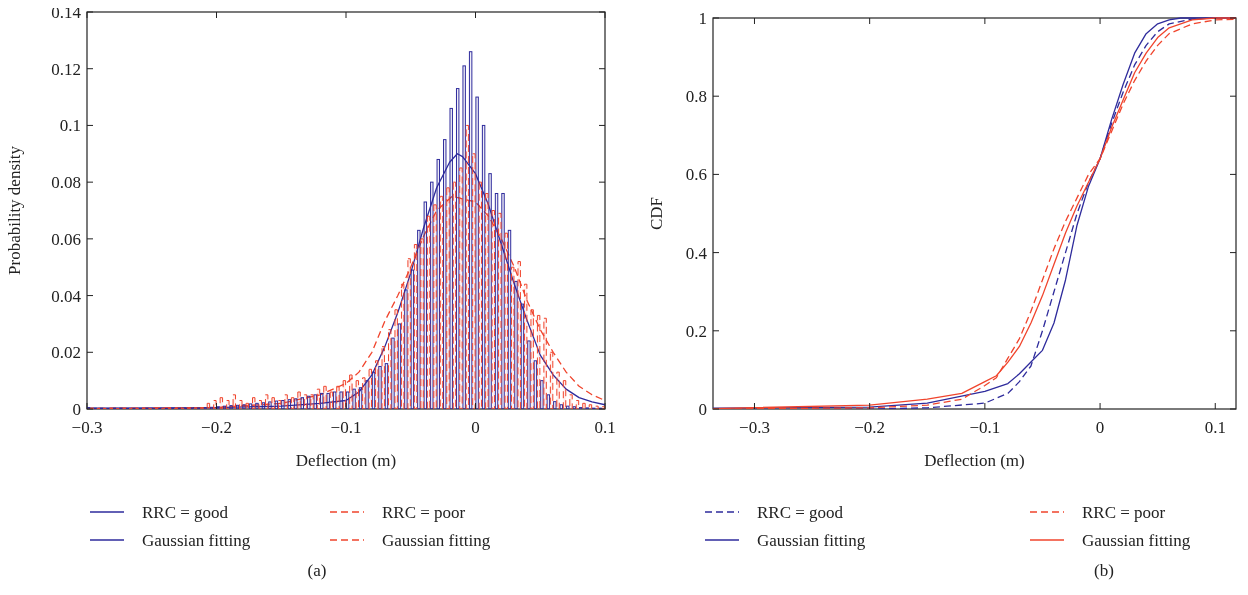 This screenshot has height=595, width=1248. Describe the element at coordinates (14, 210) in the screenshot. I see `y-axis-title: Probability density` at that location.